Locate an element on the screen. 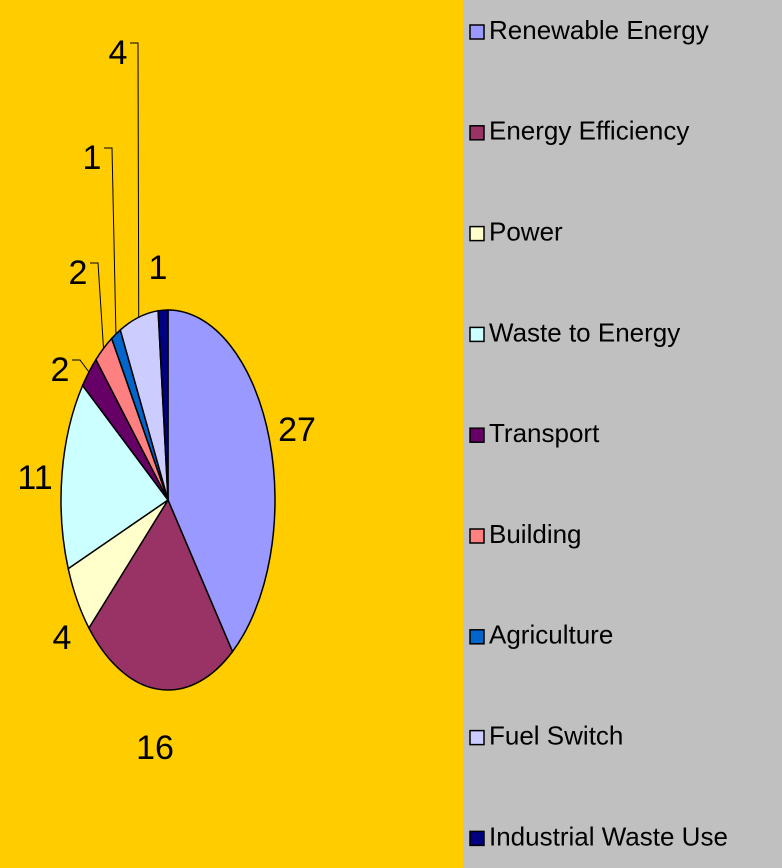  data-label: 27 is located at coordinates (297, 430).